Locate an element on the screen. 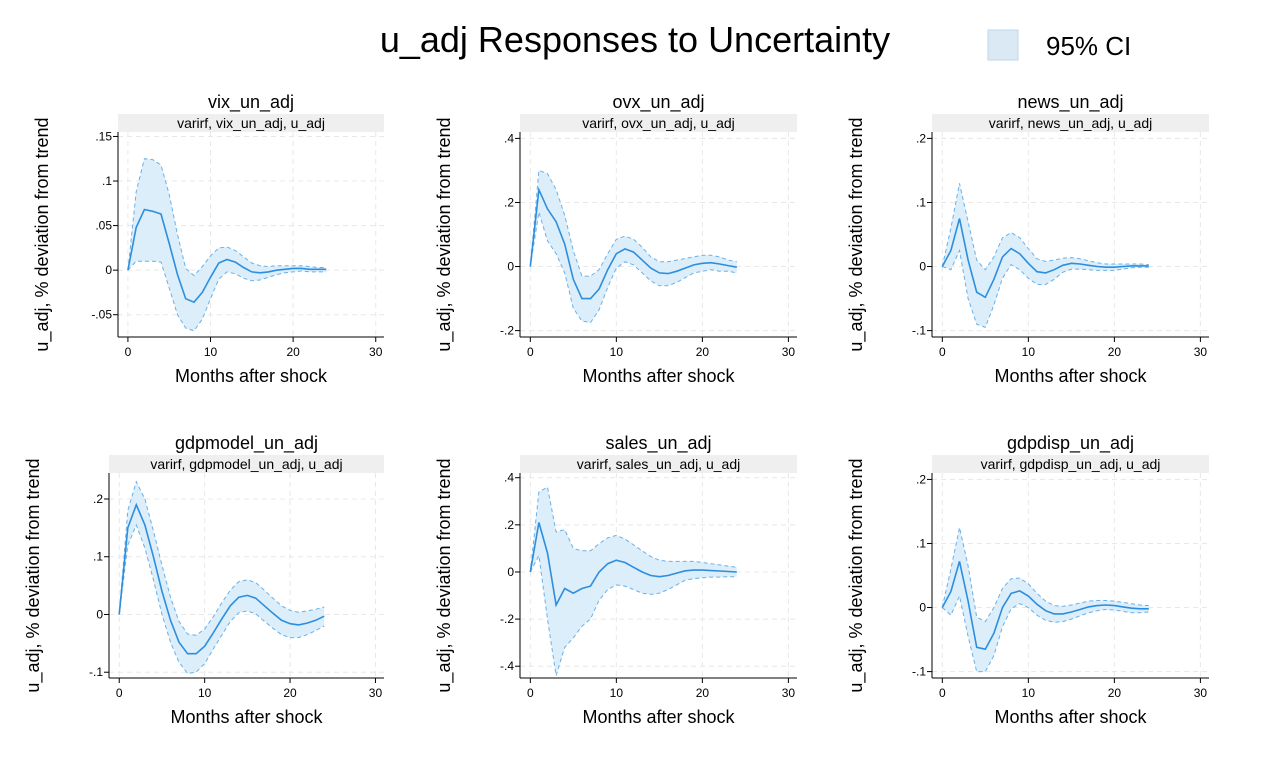  y-tick-label: -.05 is located at coordinates (101, 315).